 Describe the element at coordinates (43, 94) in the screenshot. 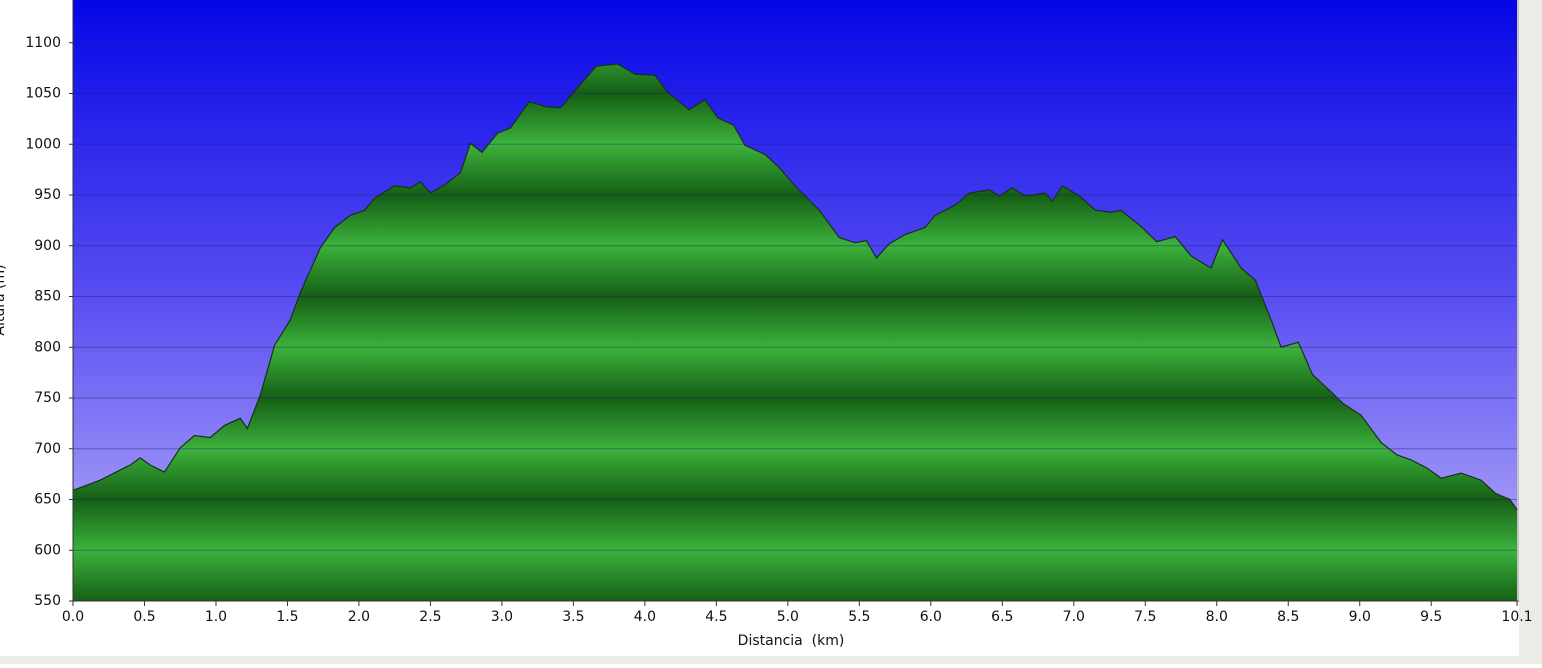

I see `y-tick-label: 1050` at that location.